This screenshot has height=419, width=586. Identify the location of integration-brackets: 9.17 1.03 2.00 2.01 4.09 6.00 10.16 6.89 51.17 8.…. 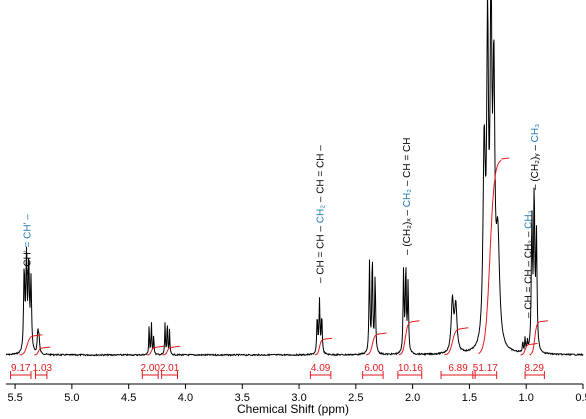
(277, 371).